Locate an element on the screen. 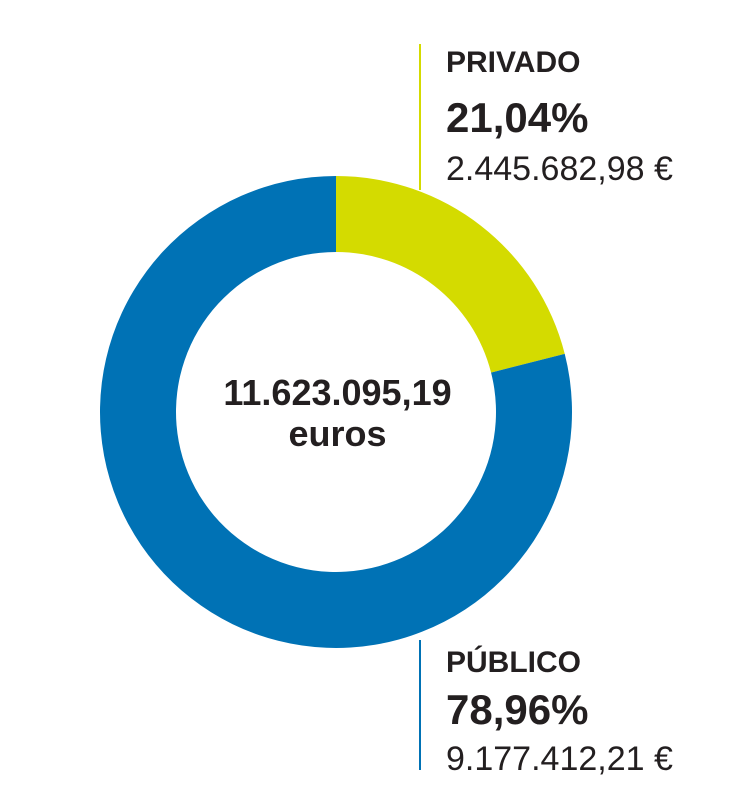  publico-label: PÚBLICO is located at coordinates (513, 662).